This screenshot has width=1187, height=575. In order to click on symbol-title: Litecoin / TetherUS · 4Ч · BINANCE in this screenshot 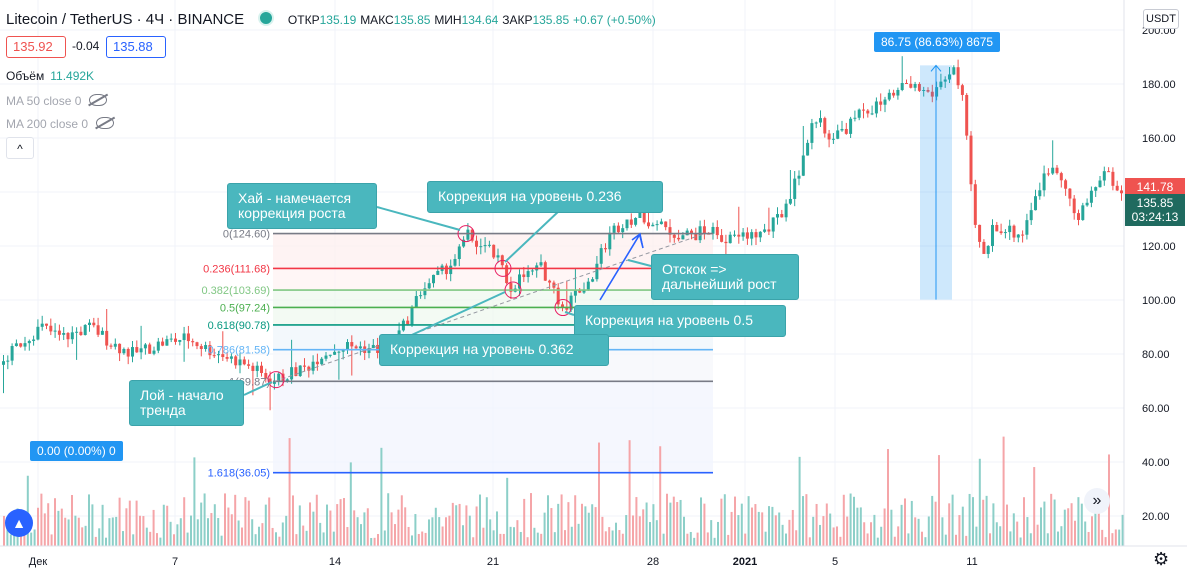, I will do `click(125, 19)`.